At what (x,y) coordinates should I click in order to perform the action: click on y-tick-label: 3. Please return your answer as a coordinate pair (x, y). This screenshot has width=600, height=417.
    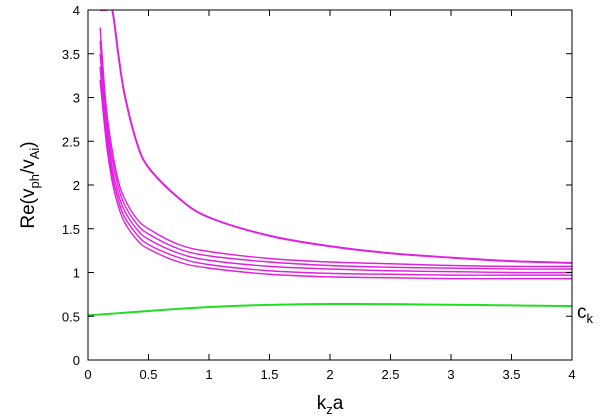
    Looking at the image, I should click on (76, 98).